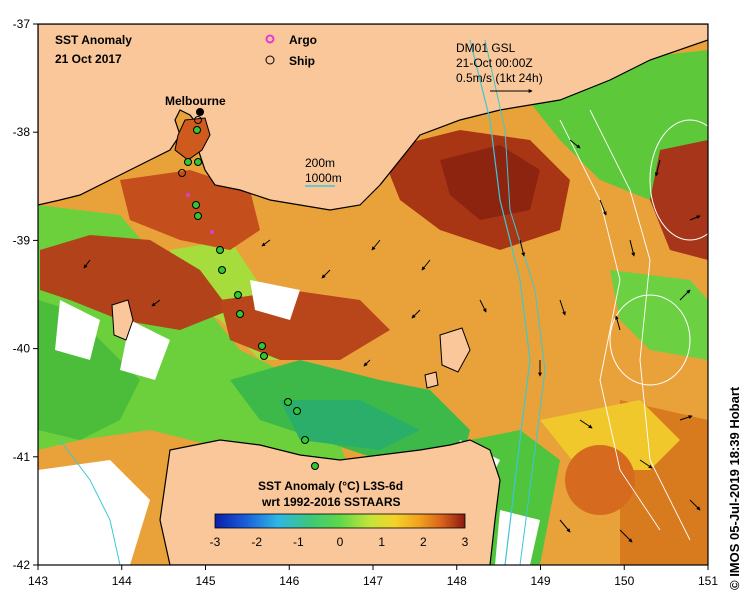  What do you see at coordinates (93, 40) in the screenshot?
I see `map-title: SST Anomaly` at bounding box center [93, 40].